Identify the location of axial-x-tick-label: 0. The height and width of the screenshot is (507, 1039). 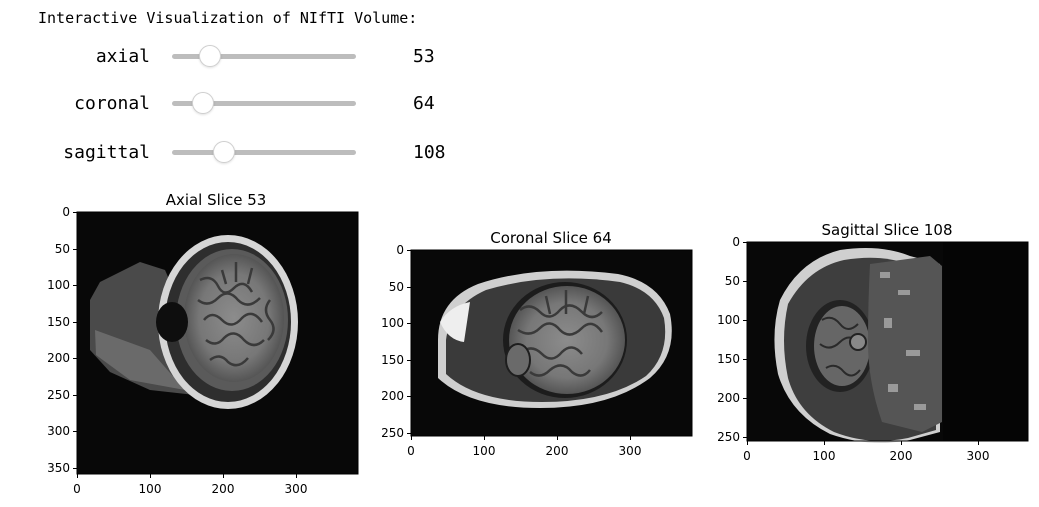
(77, 489).